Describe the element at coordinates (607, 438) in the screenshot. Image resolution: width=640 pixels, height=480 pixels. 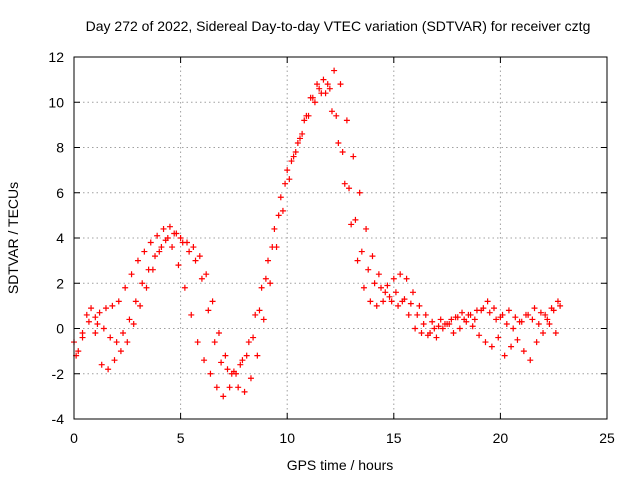
I see `x-tick-label: 25` at that location.